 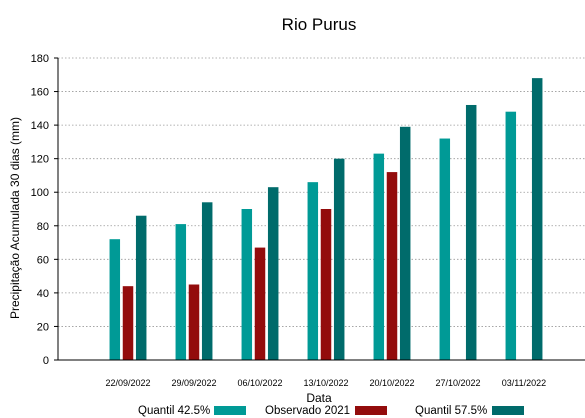 What do you see at coordinates (127, 383) in the screenshot?
I see `x-tick-label: 22/09/2022` at bounding box center [127, 383].